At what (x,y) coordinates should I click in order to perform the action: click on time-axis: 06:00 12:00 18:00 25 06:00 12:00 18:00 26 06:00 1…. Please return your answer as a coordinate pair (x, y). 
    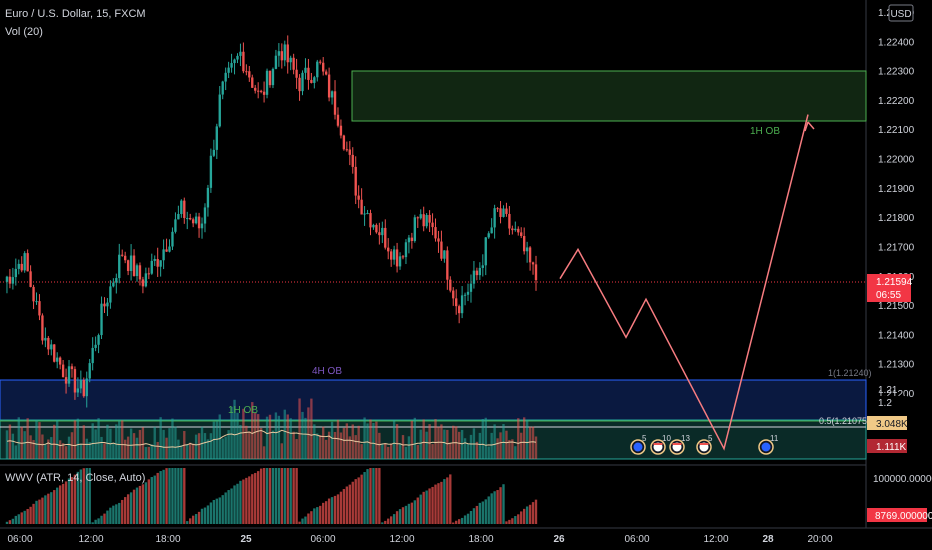
    Looking at the image, I should click on (419, 539).